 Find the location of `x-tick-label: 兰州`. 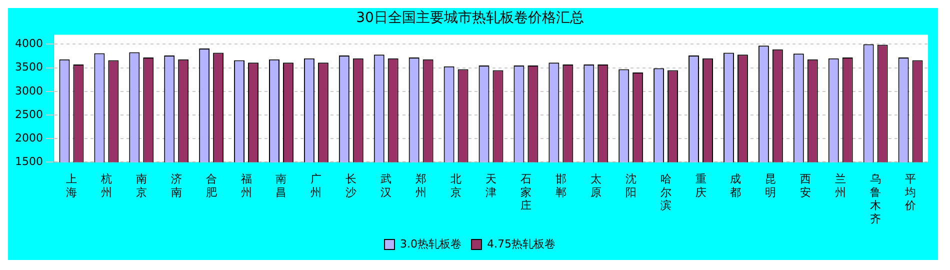

x-tick-label: 兰州 is located at coordinates (840, 185).